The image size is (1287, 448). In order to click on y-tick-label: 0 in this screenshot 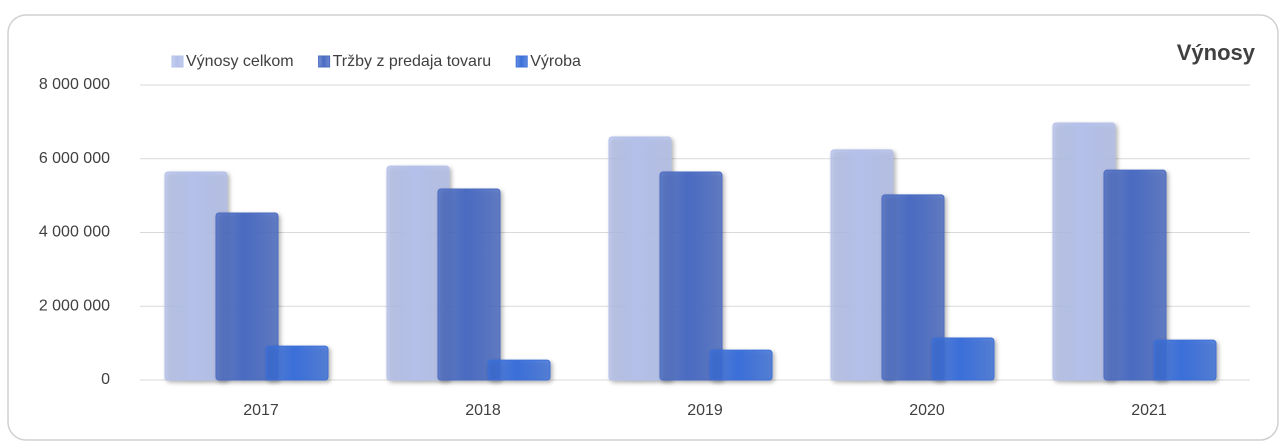, I will do `click(105, 379)`.